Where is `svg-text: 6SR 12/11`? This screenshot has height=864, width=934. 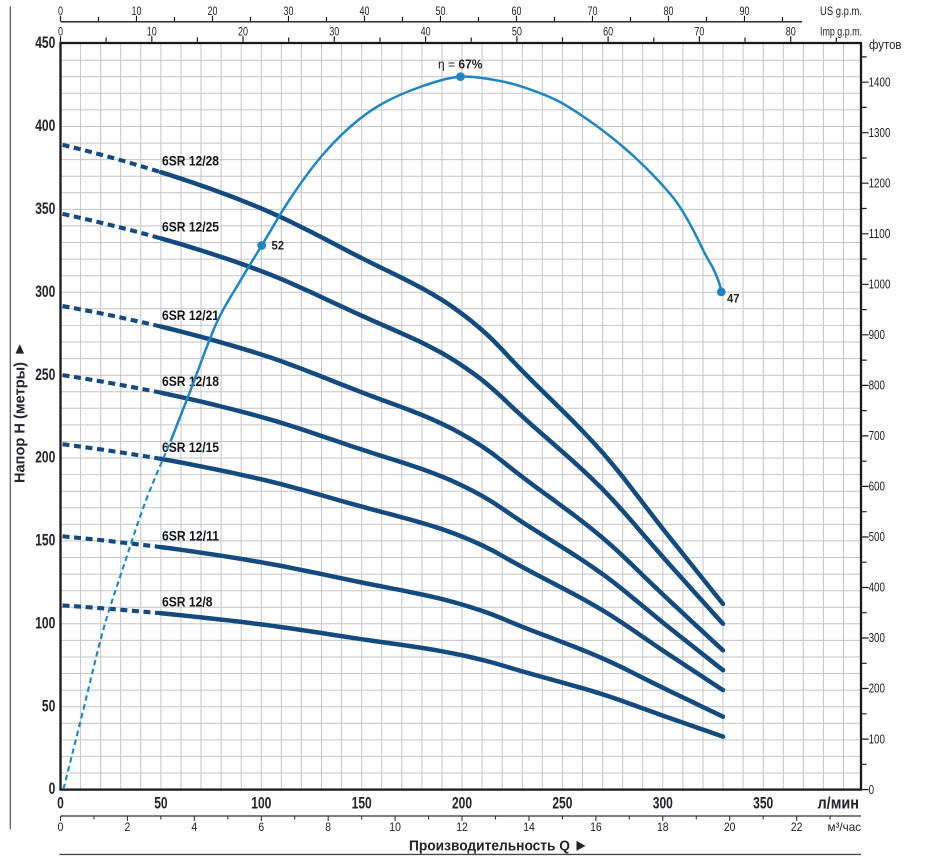
svg-text: 6SR 12/11 is located at coordinates (190, 535).